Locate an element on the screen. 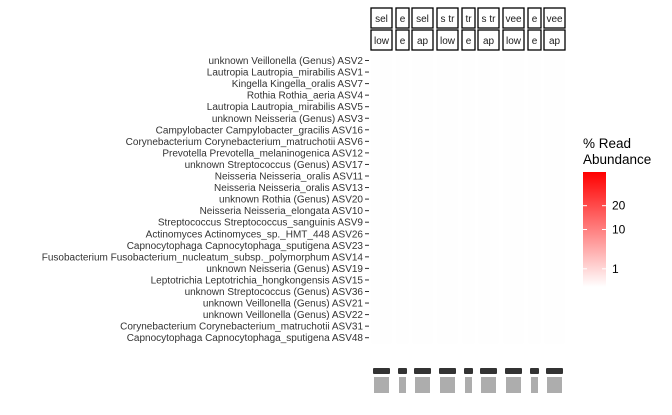  y-tick-label: Rothia Rothia_aeria ASV4 is located at coordinates (305, 96).